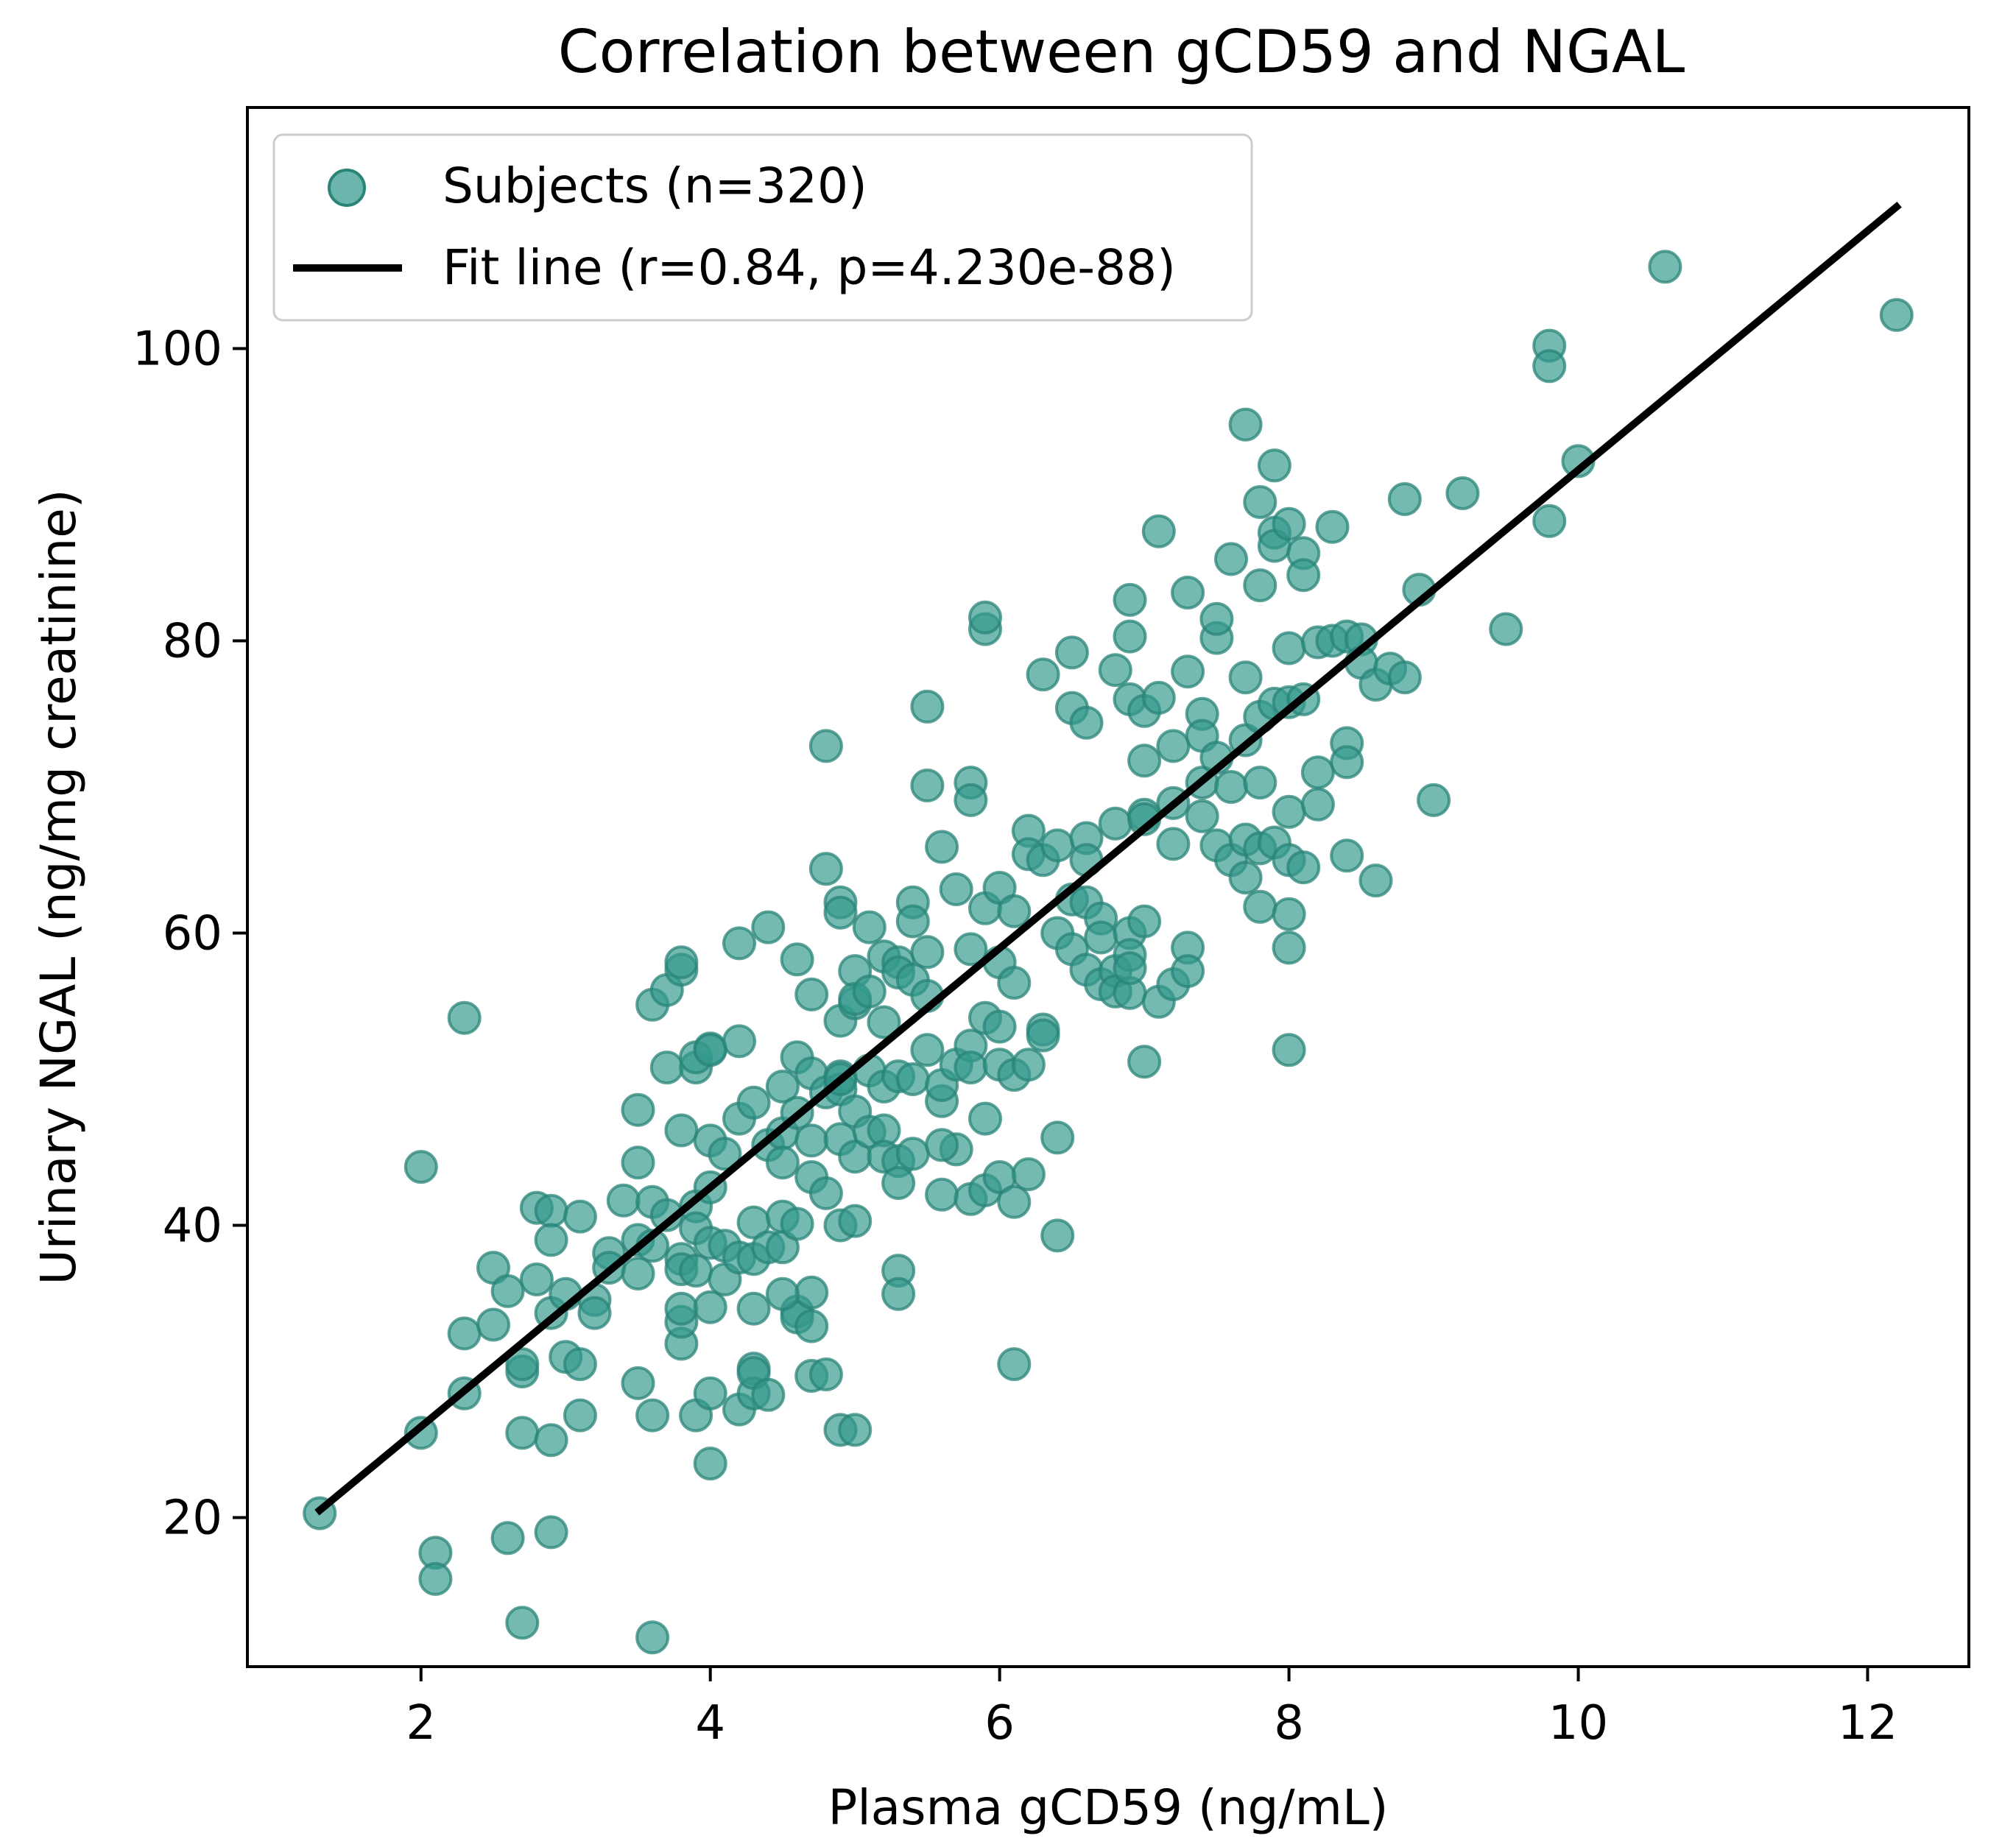 This screenshot has height=1847, width=2016. I want to click on chart-title: Correlation between gCD59 and NGAL, so click(1121, 52).